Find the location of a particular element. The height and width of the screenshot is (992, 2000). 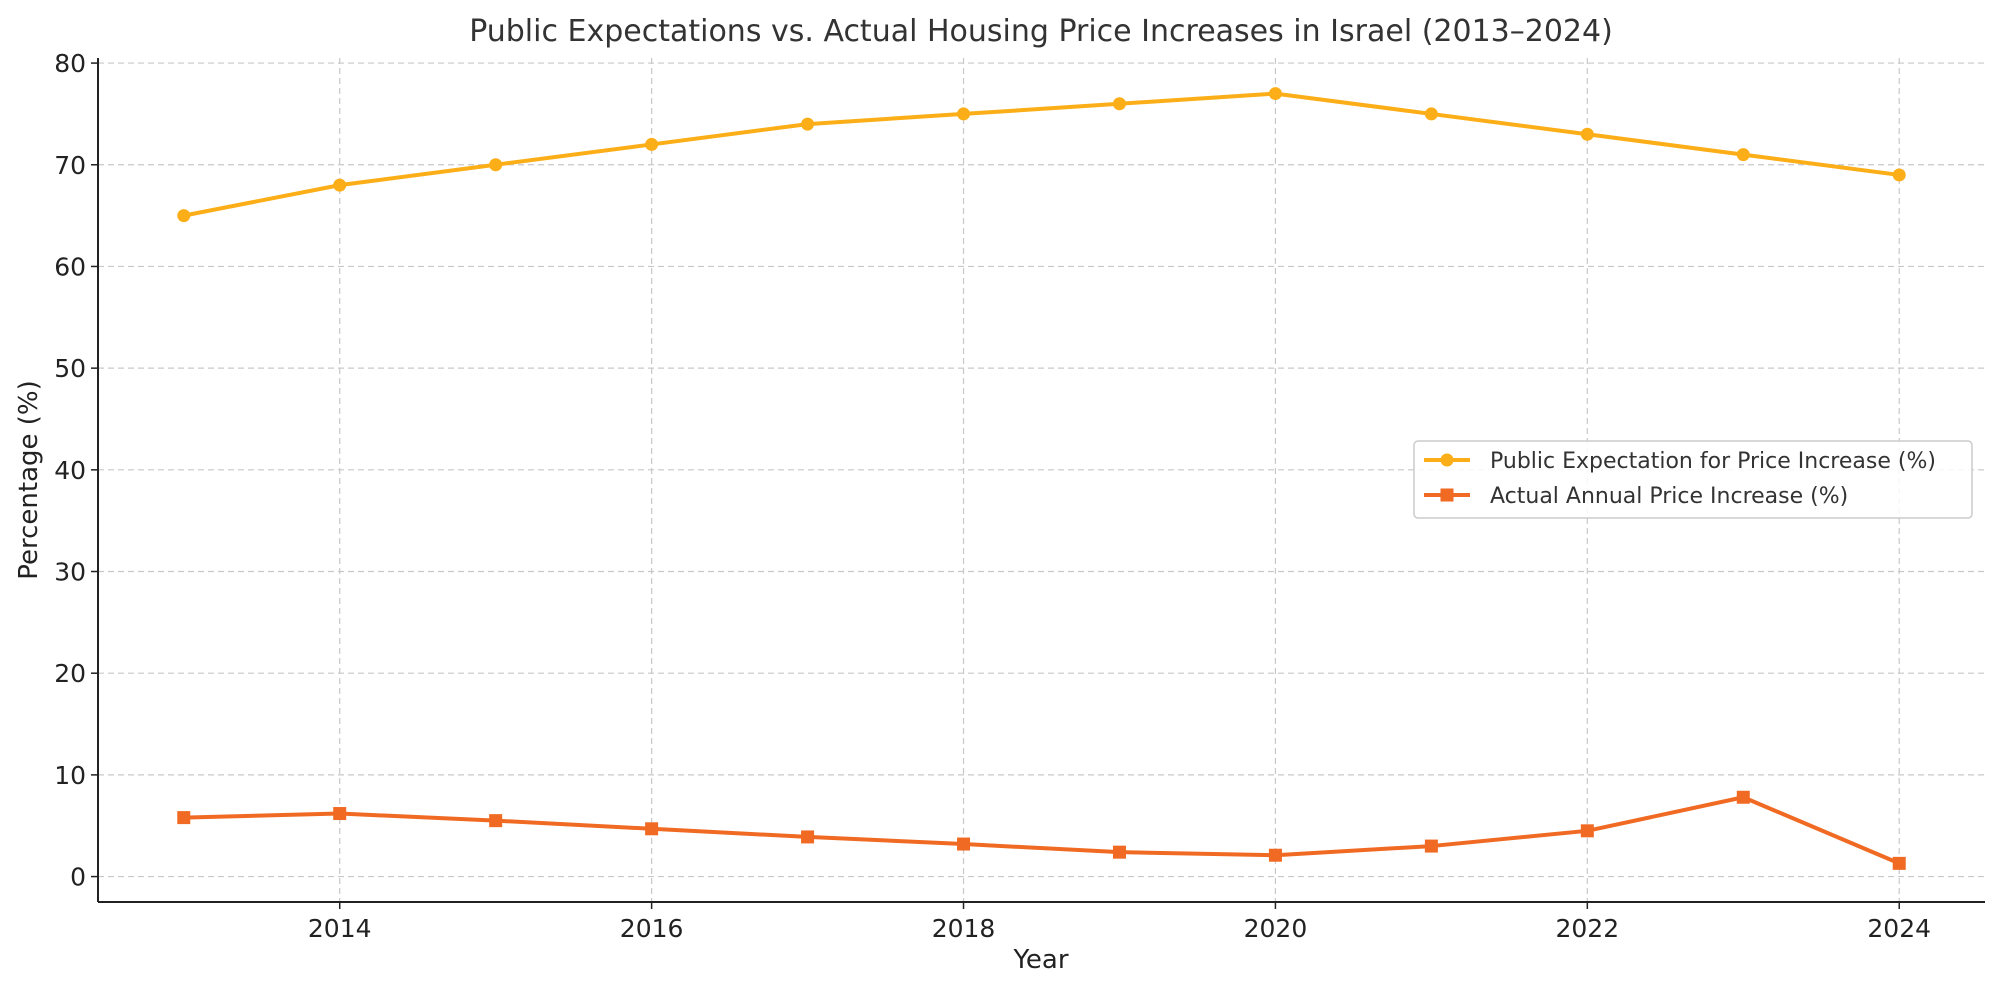

data-point-1-2019 is located at coordinates (1119, 852).